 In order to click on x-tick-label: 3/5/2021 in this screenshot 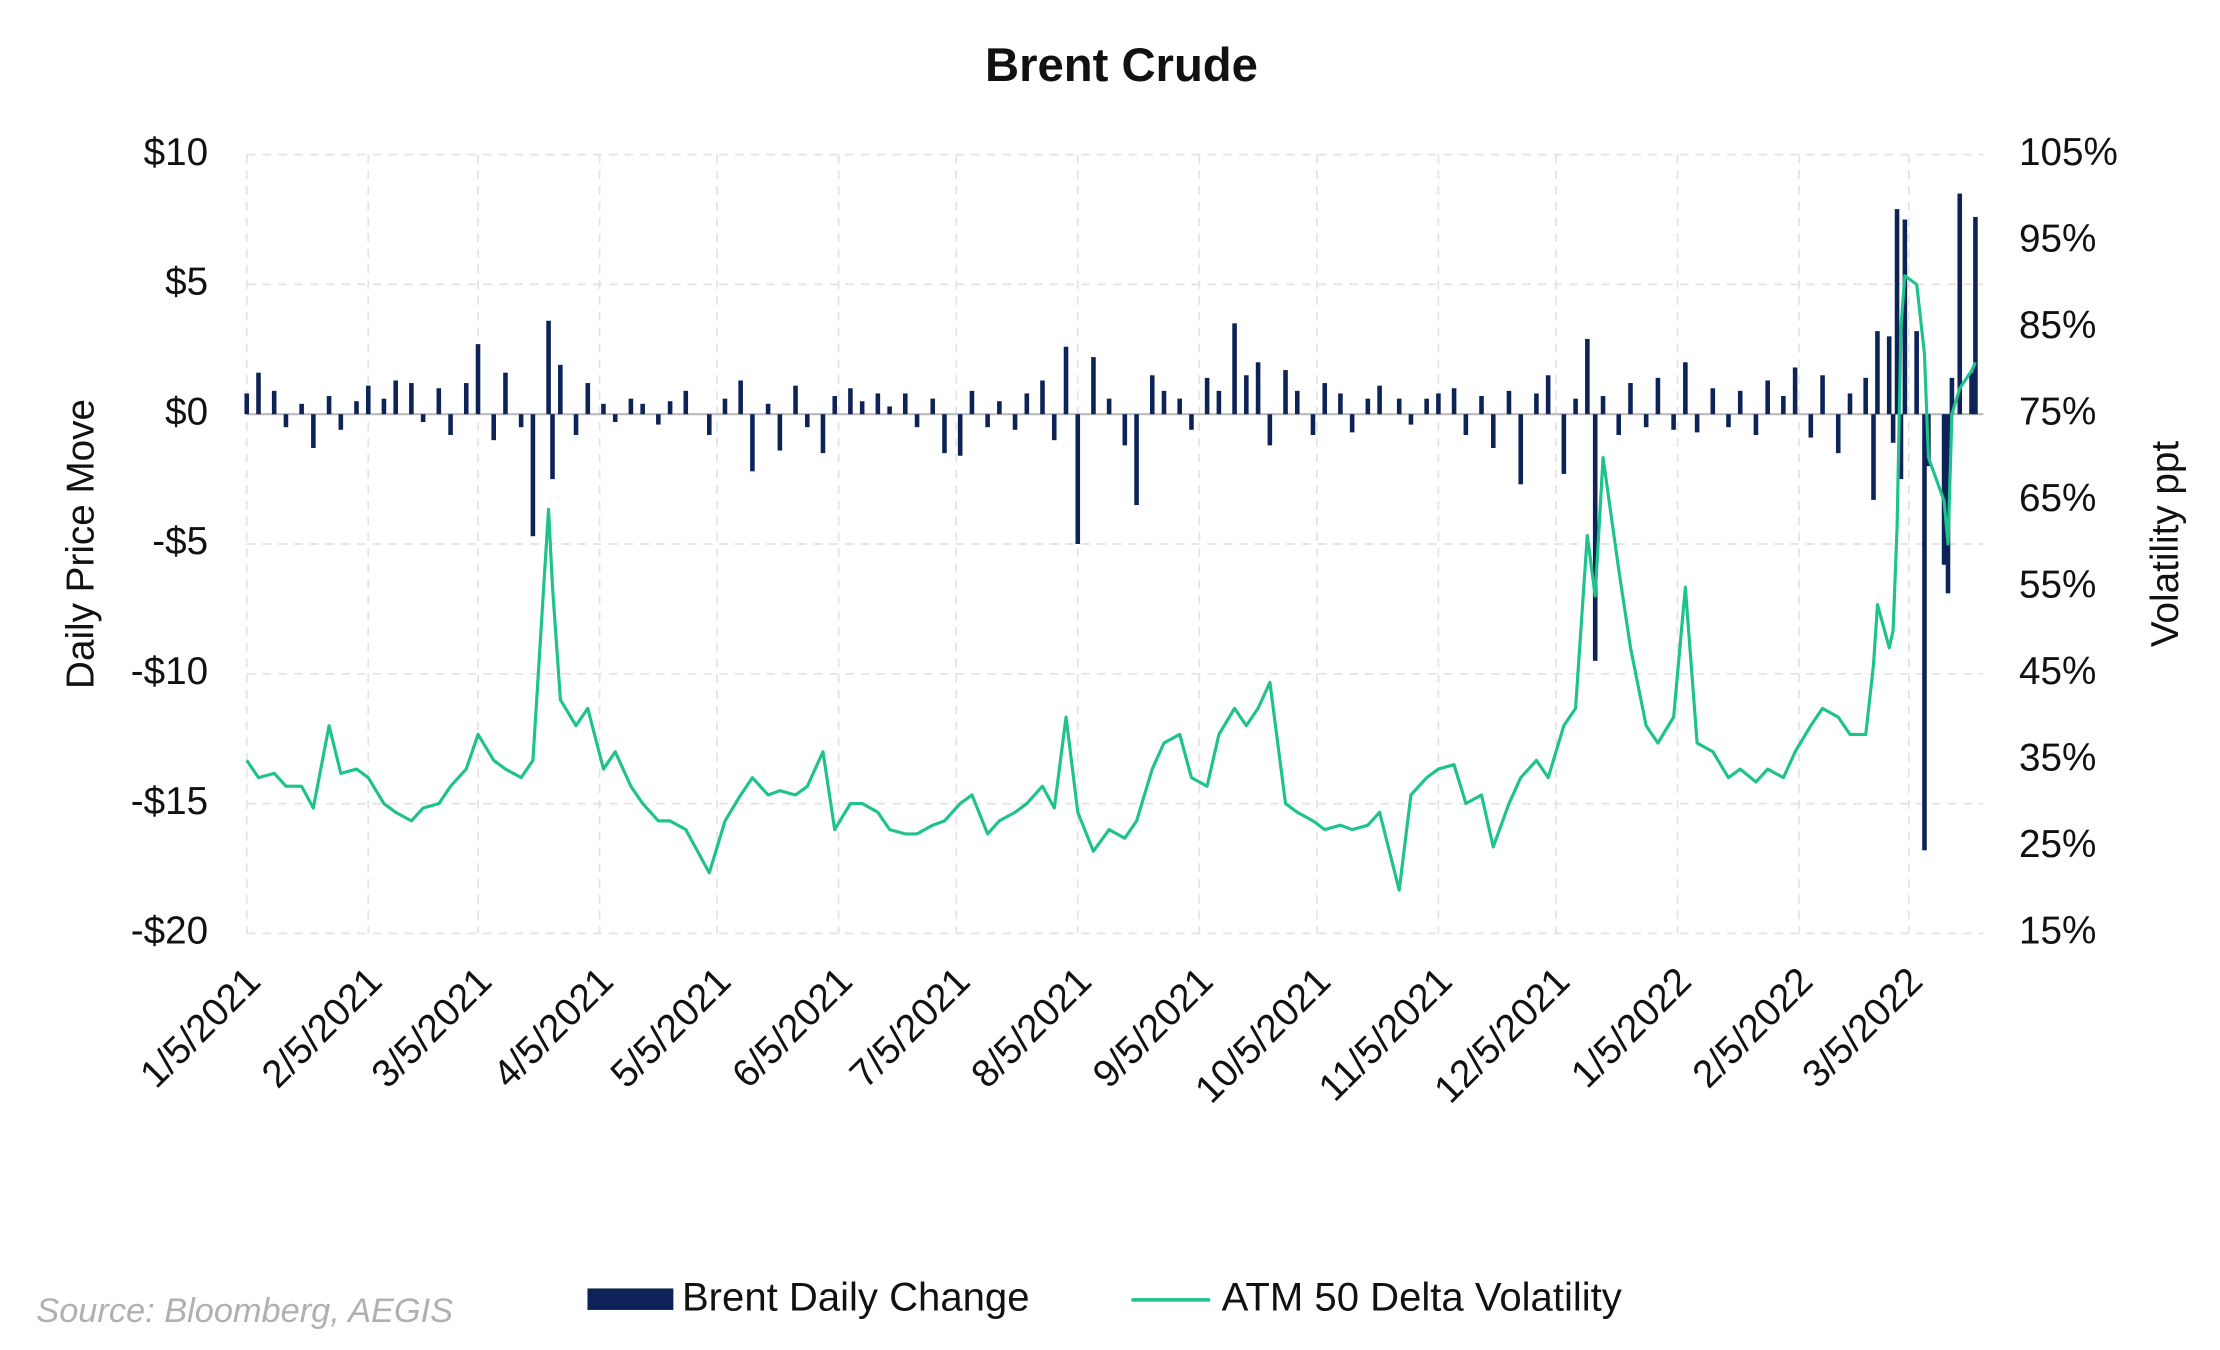, I will do `click(431, 1028)`.